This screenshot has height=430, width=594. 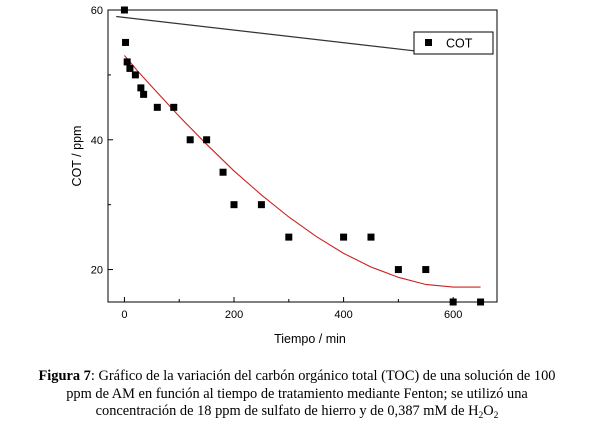 I want to click on y-tick-label: 60, so click(x=97, y=11).